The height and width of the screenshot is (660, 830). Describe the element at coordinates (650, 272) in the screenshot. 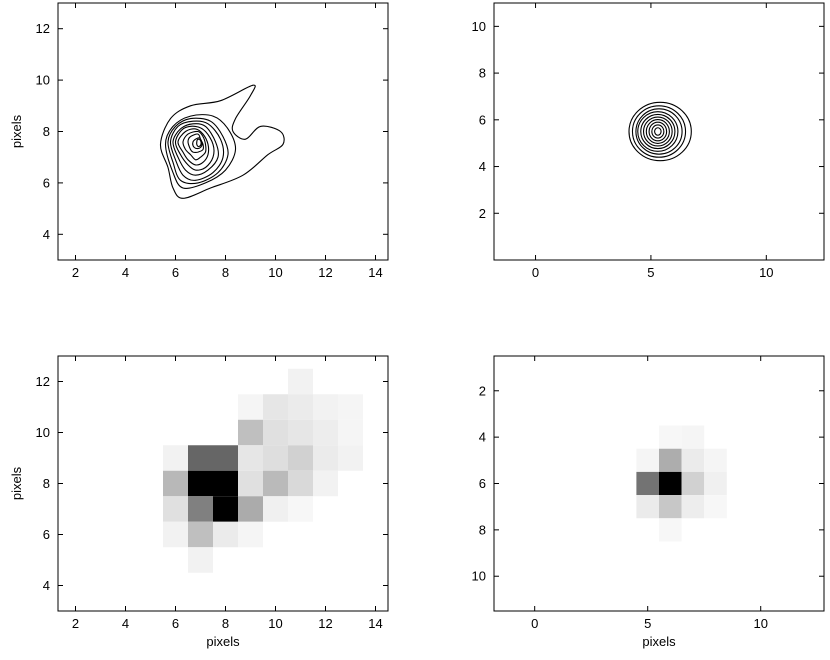

I see `x-tick-label: 5` at that location.